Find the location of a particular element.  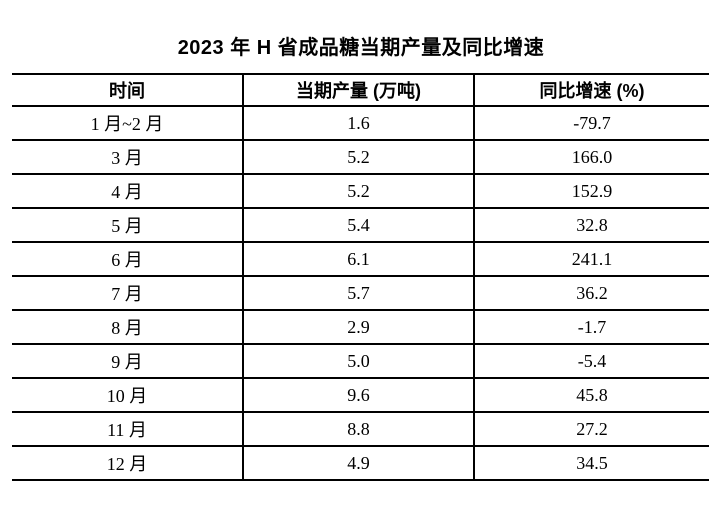

output-cell: 8.8 is located at coordinates (358, 429).